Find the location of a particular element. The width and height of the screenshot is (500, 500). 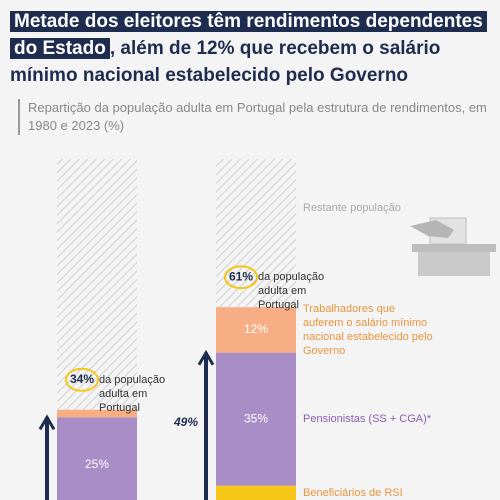

legend-label: Restante população is located at coordinates (352, 208).